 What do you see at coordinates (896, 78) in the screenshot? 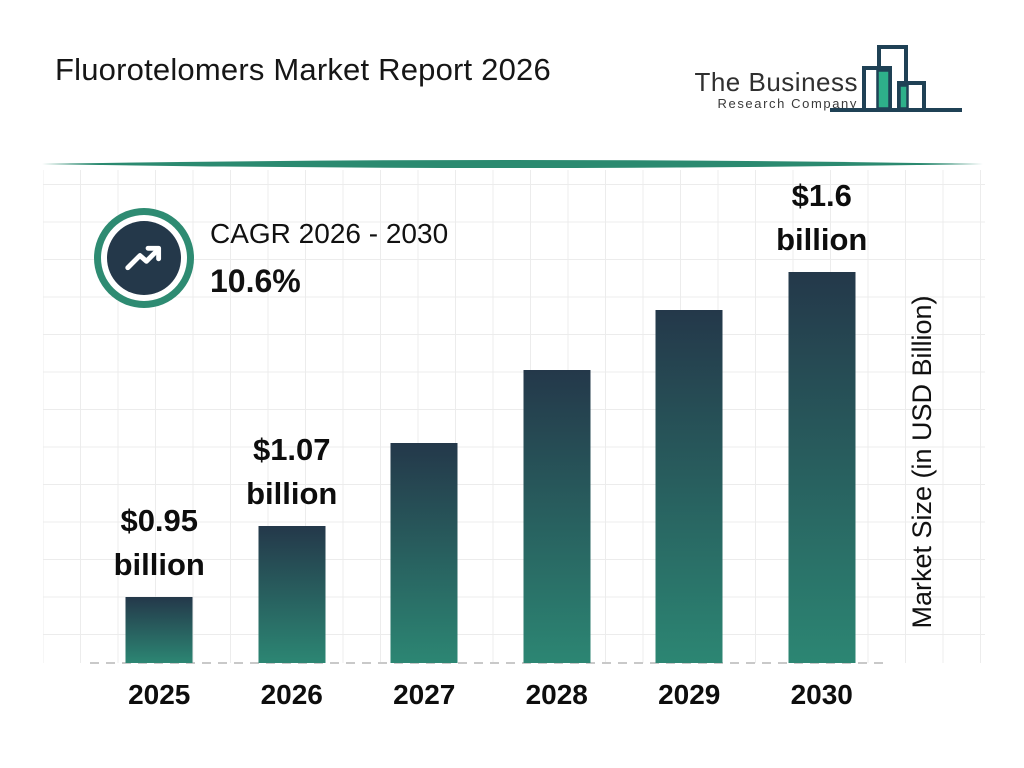
I see `company-logo-bars-icon` at bounding box center [896, 78].